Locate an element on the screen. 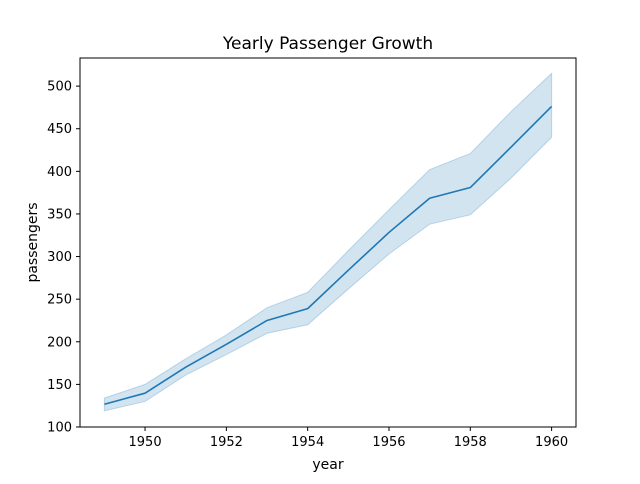 The width and height of the screenshot is (640, 484). x-tick-label: 1952 is located at coordinates (226, 442).